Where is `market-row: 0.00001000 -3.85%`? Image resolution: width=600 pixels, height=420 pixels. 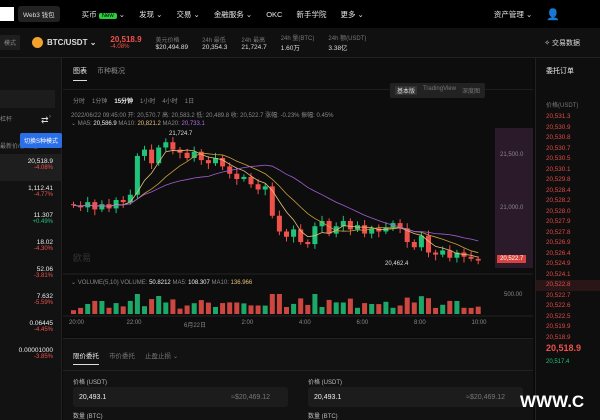
market-row: 0.00001000 -3.85% is located at coordinates (30, 356).